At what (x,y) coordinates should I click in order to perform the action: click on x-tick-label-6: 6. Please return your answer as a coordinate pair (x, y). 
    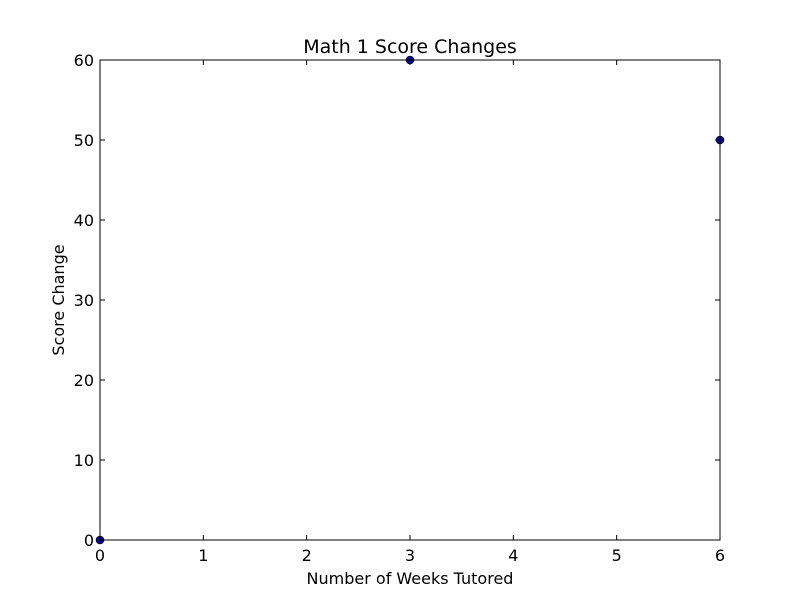
    Looking at the image, I should click on (720, 555).